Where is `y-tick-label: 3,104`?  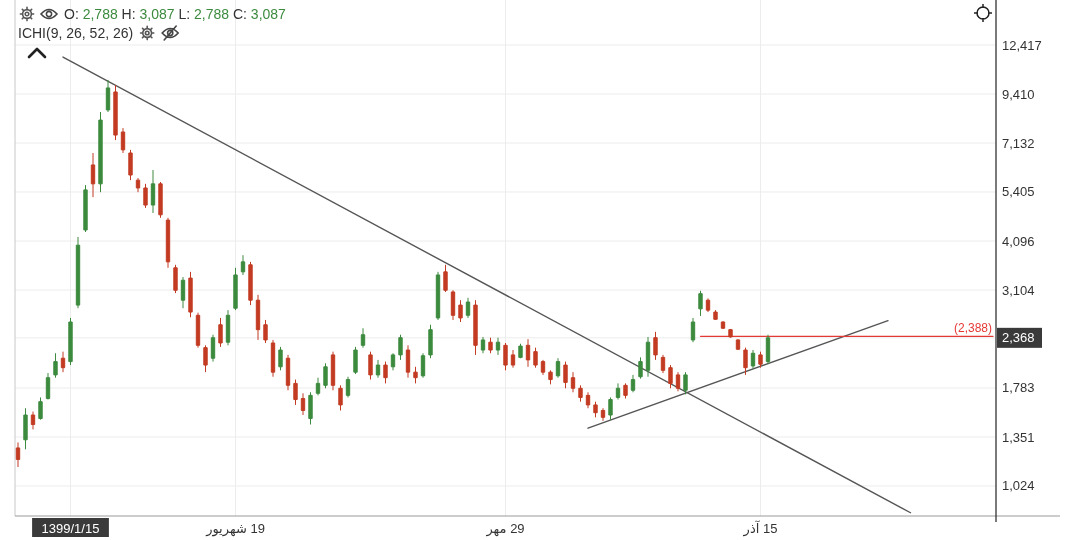
y-tick-label: 3,104 is located at coordinates (1018, 290).